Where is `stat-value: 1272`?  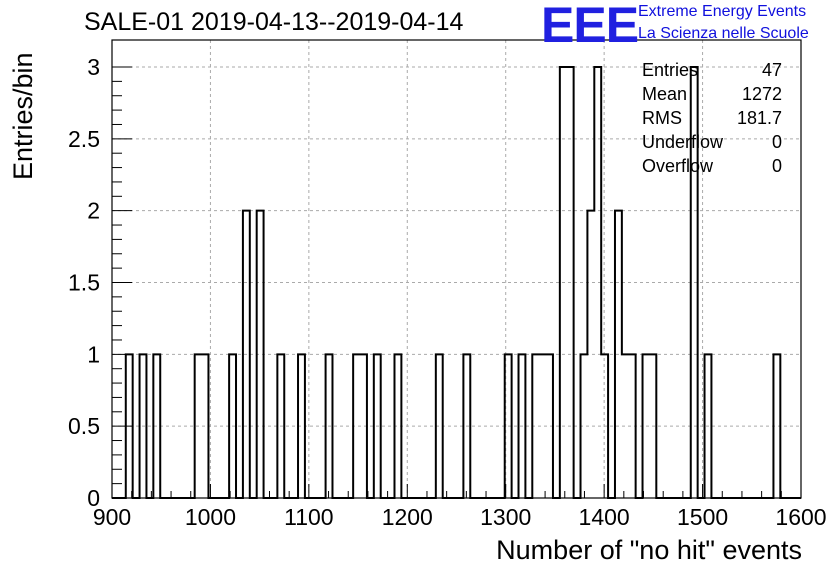 stat-value: 1272 is located at coordinates (761, 94).